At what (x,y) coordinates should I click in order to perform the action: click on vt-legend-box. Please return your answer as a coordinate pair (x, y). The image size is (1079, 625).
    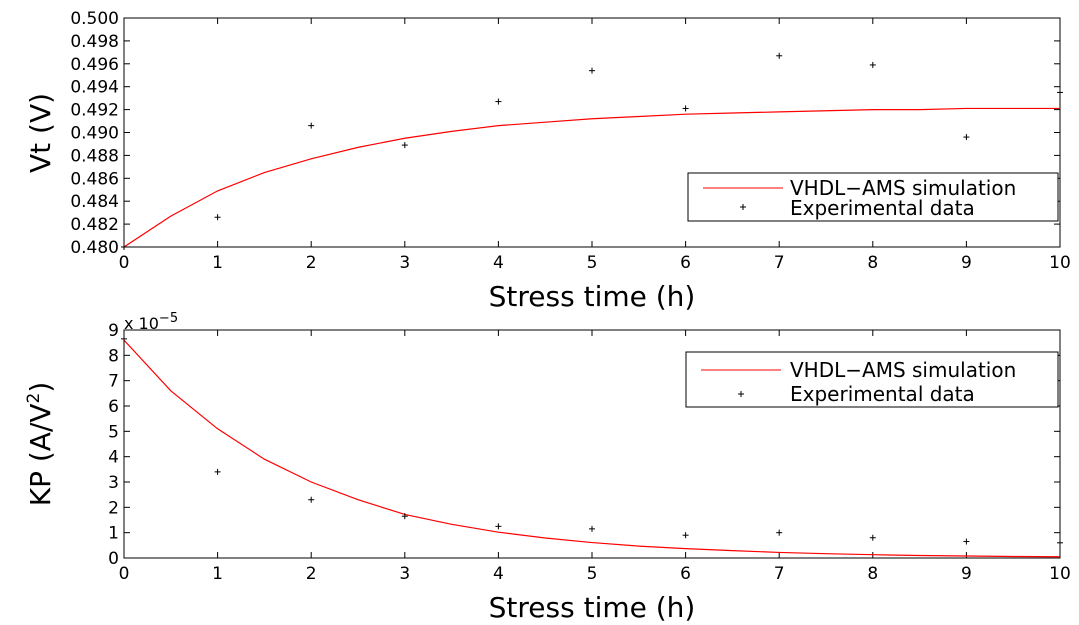
    Looking at the image, I should click on (873, 197).